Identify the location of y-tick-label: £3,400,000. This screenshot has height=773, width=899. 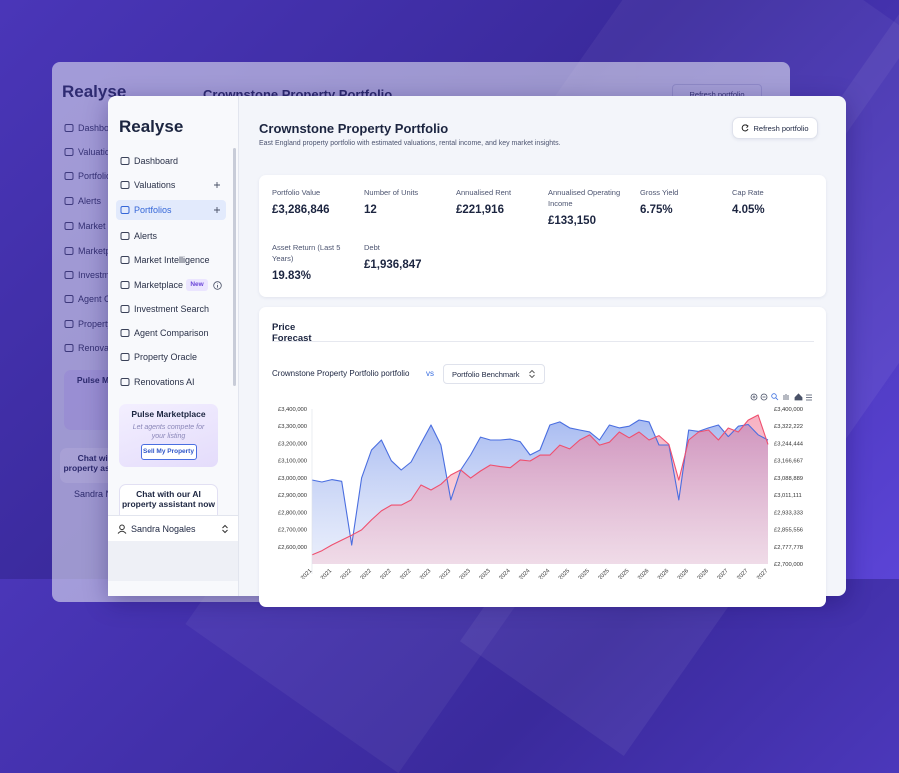
(292, 410).